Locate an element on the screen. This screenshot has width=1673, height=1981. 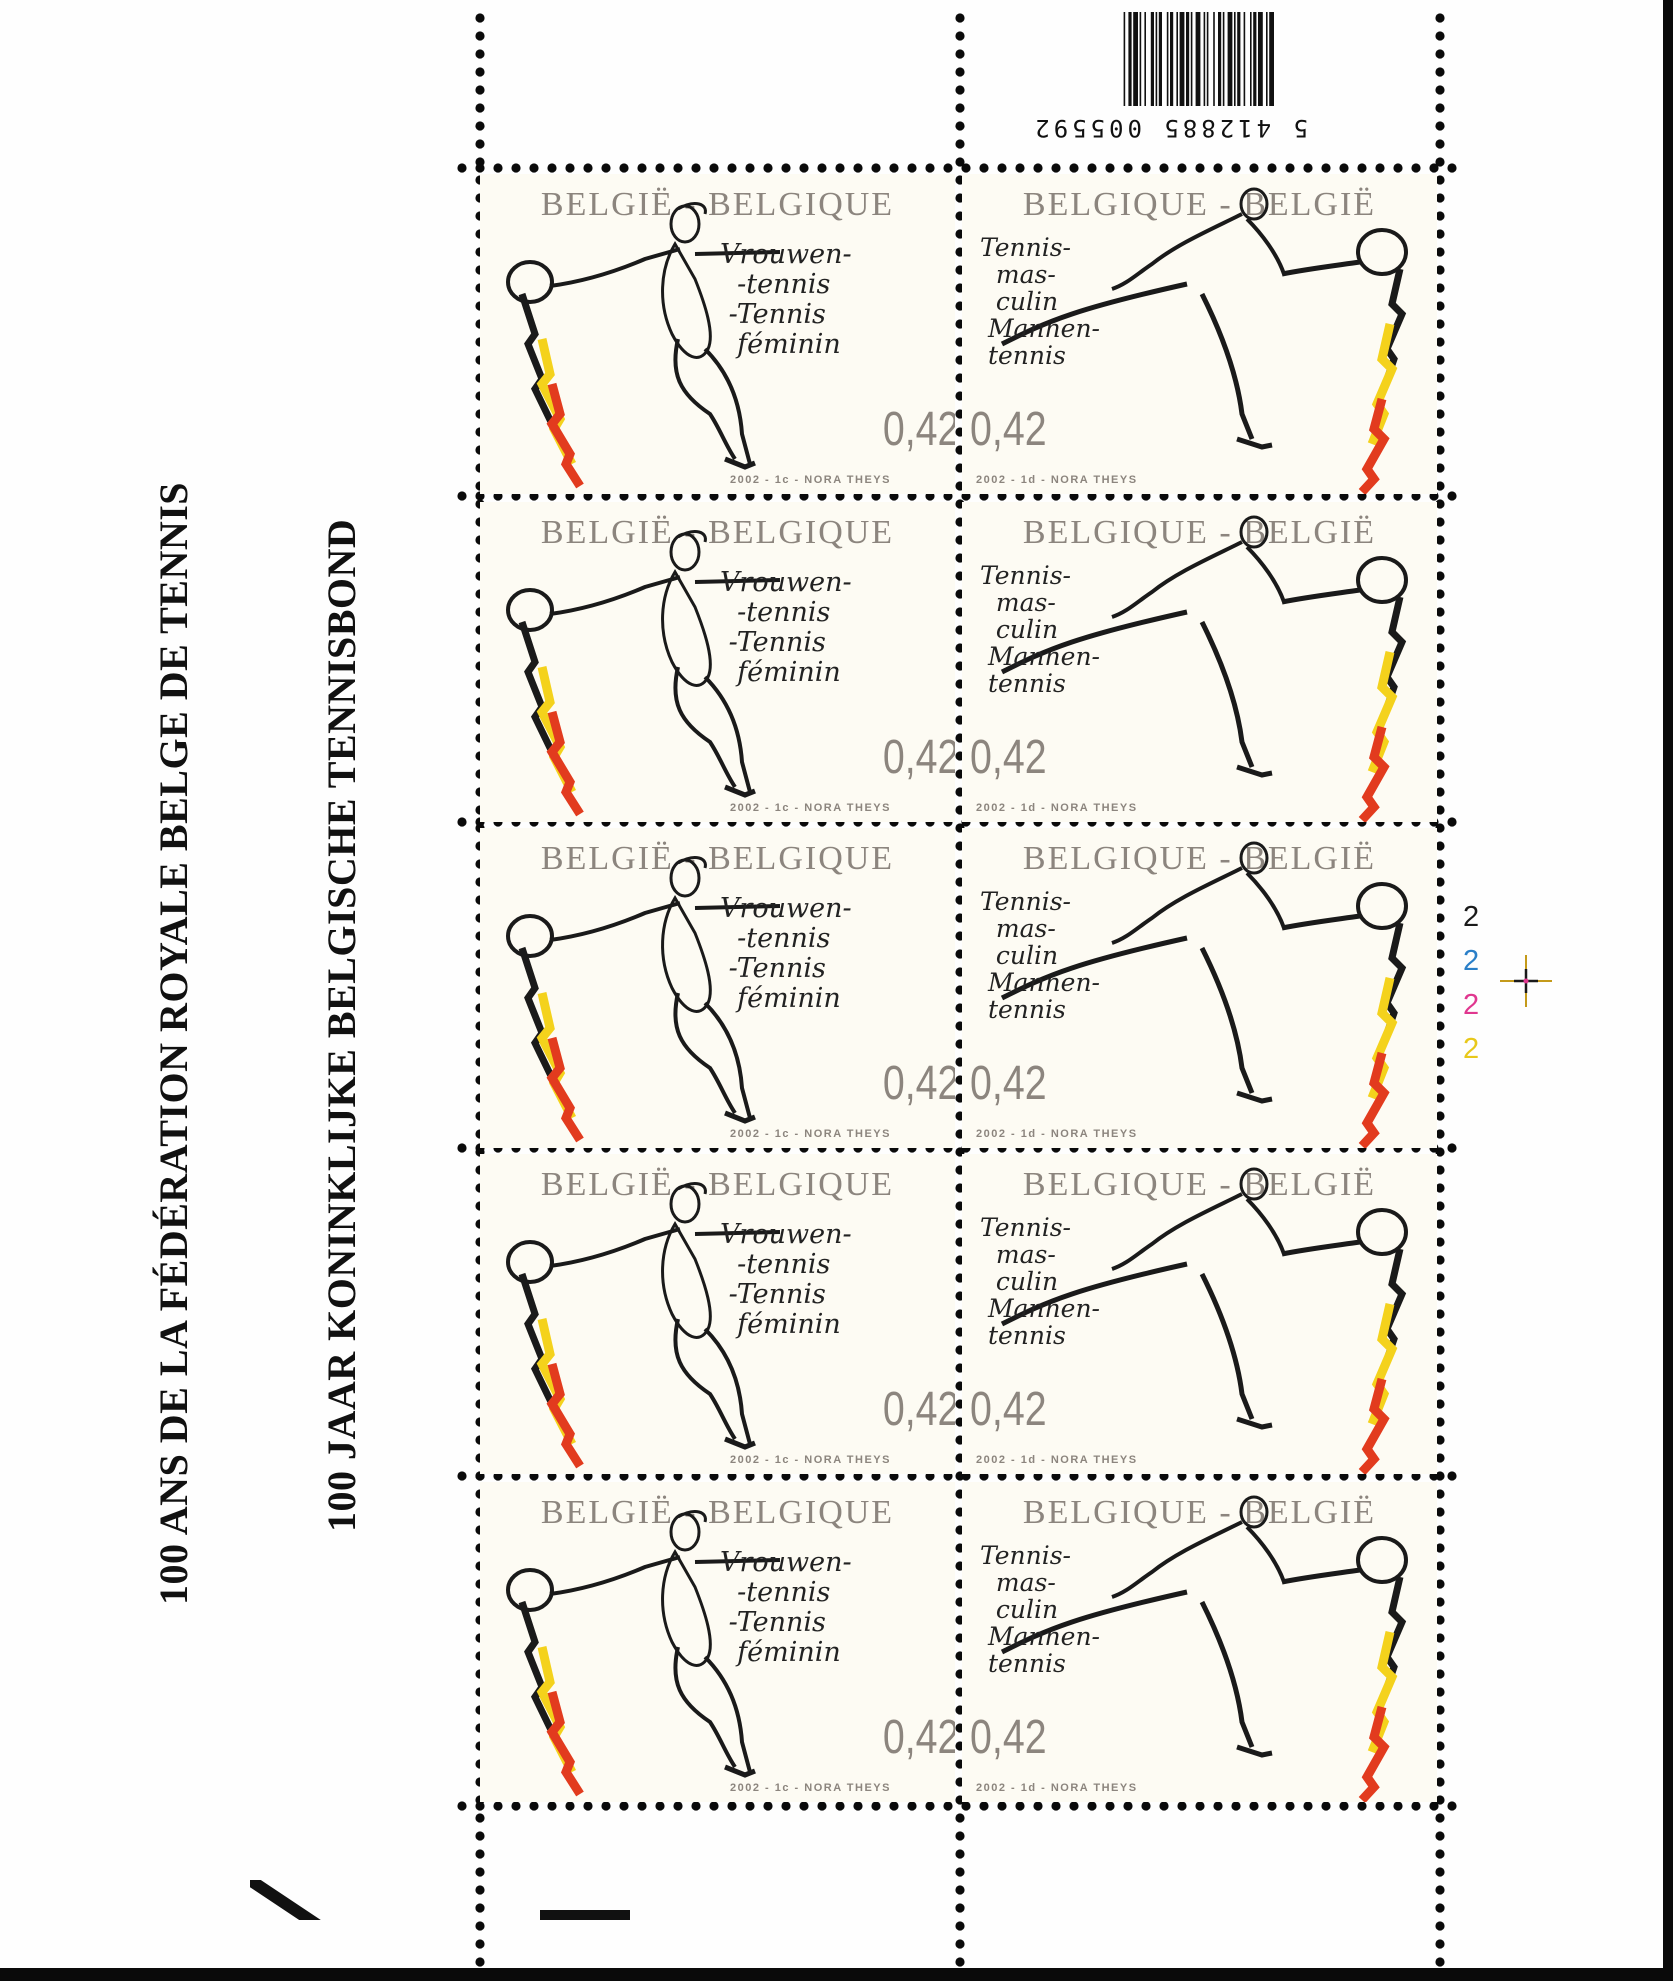
barcode-bars is located at coordinates (1198, 59).